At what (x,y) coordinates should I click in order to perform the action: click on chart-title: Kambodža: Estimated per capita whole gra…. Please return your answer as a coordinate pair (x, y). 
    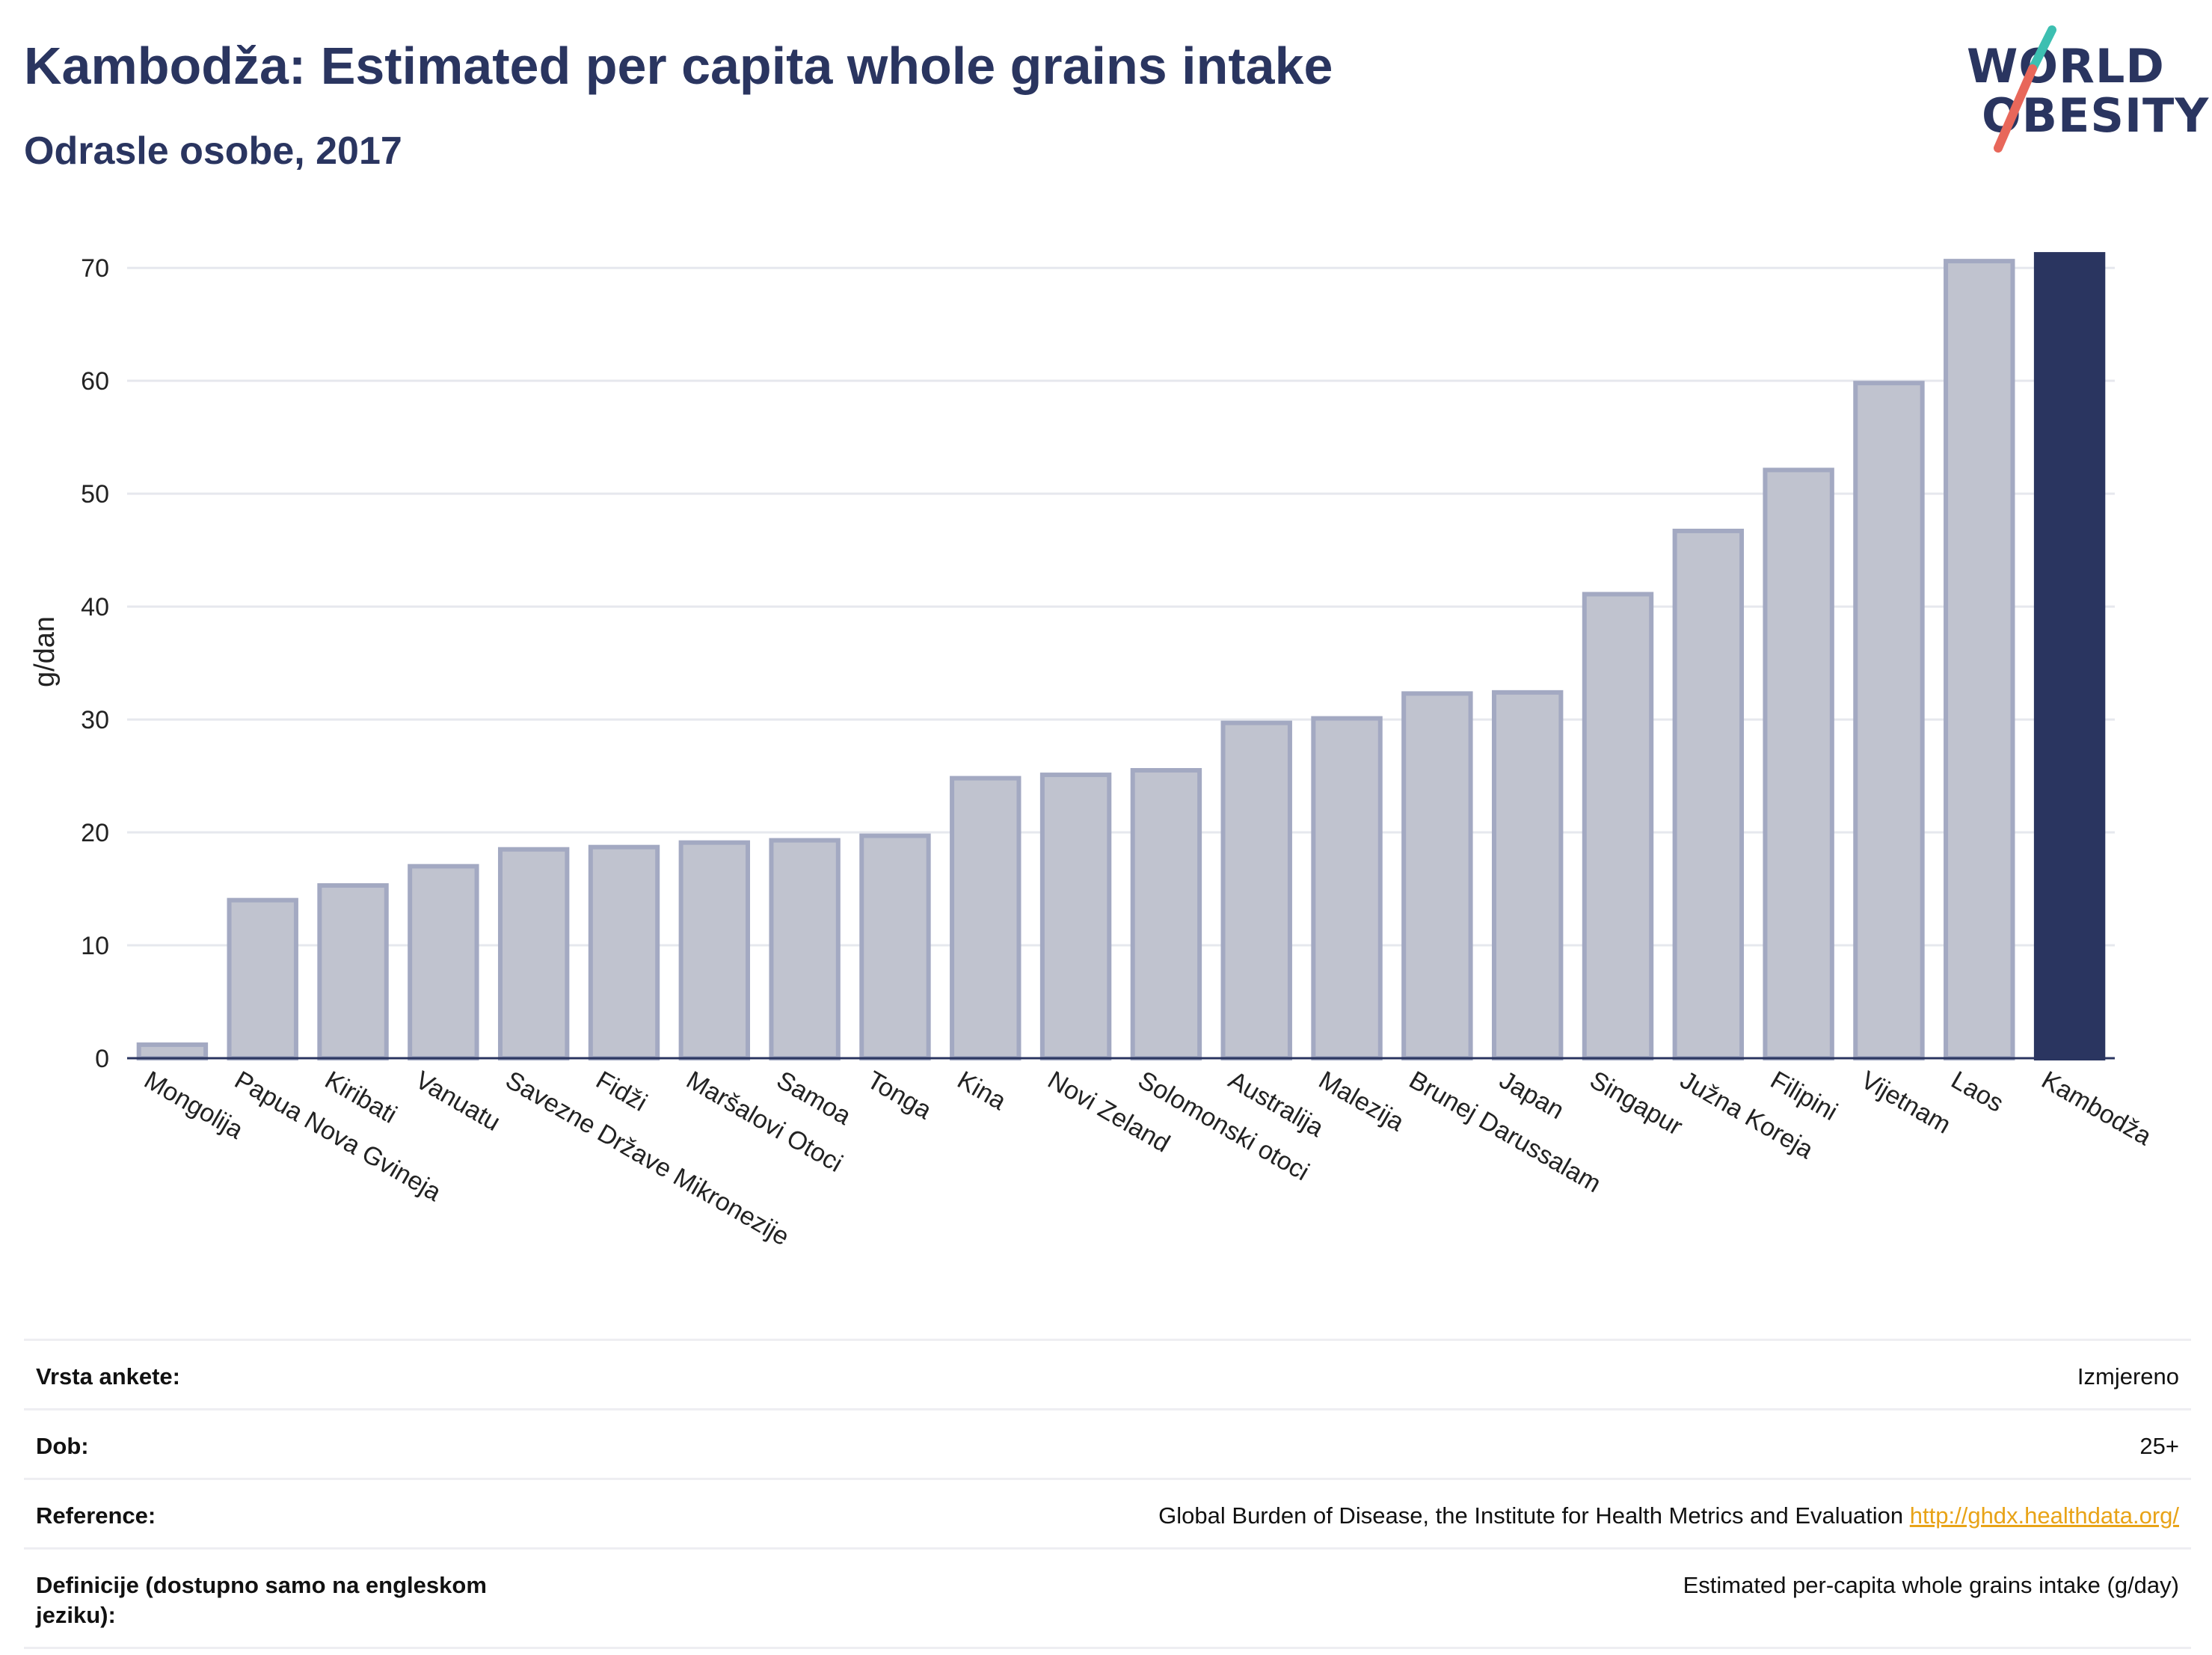
    Looking at the image, I should click on (678, 66).